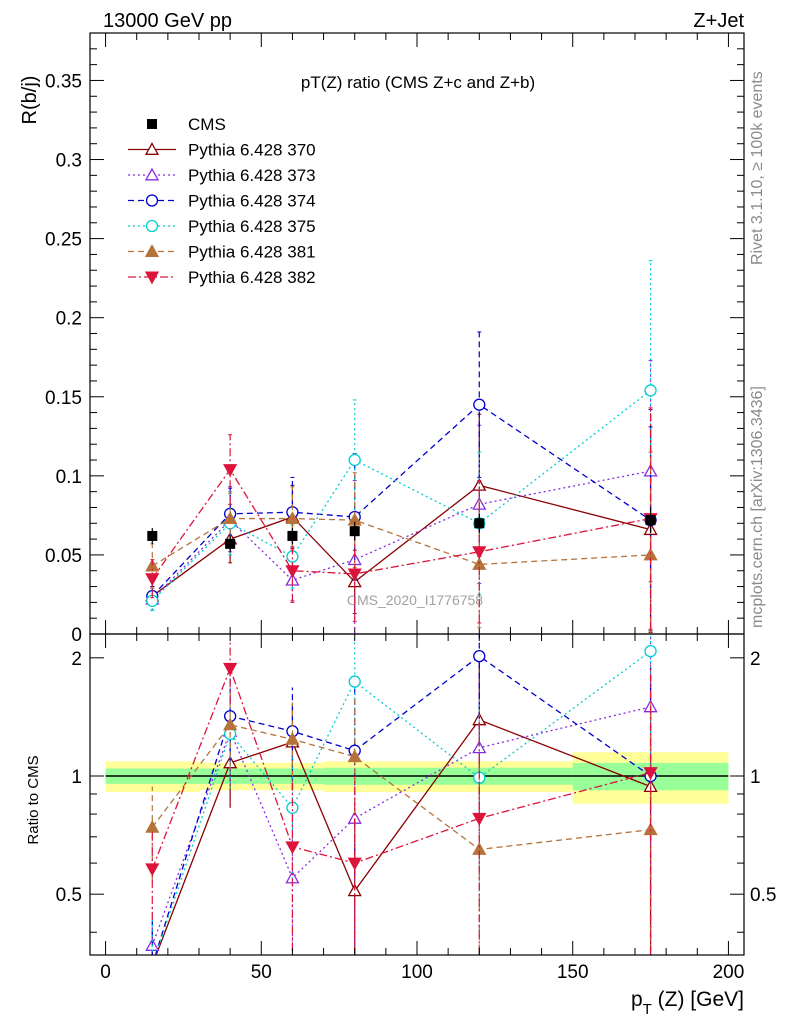  What do you see at coordinates (252, 277) in the screenshot?
I see `legend-label: Pythia 6.428 382` at bounding box center [252, 277].